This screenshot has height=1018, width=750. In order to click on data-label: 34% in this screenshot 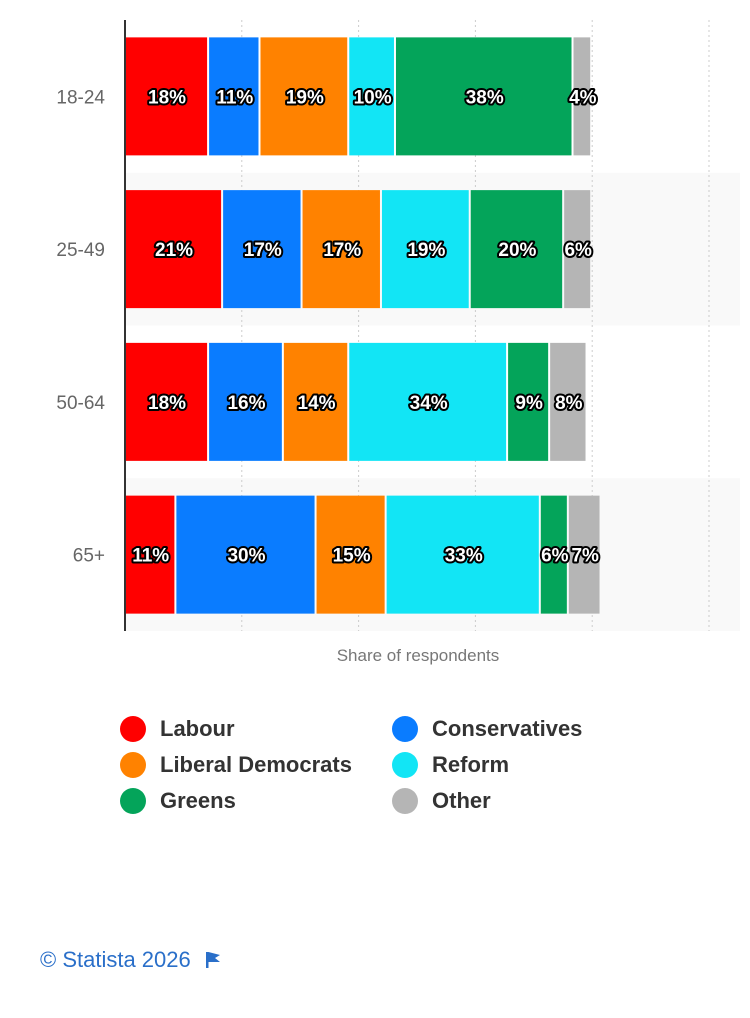, I will do `click(429, 403)`.